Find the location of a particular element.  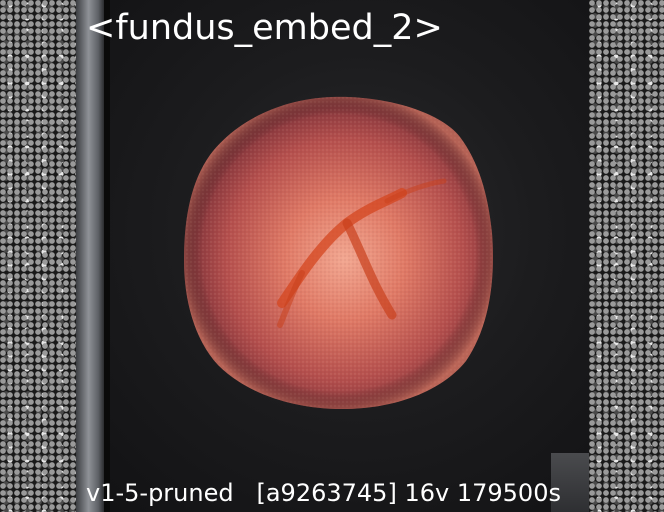

model-name: v1-5-pruned is located at coordinates (160, 493).